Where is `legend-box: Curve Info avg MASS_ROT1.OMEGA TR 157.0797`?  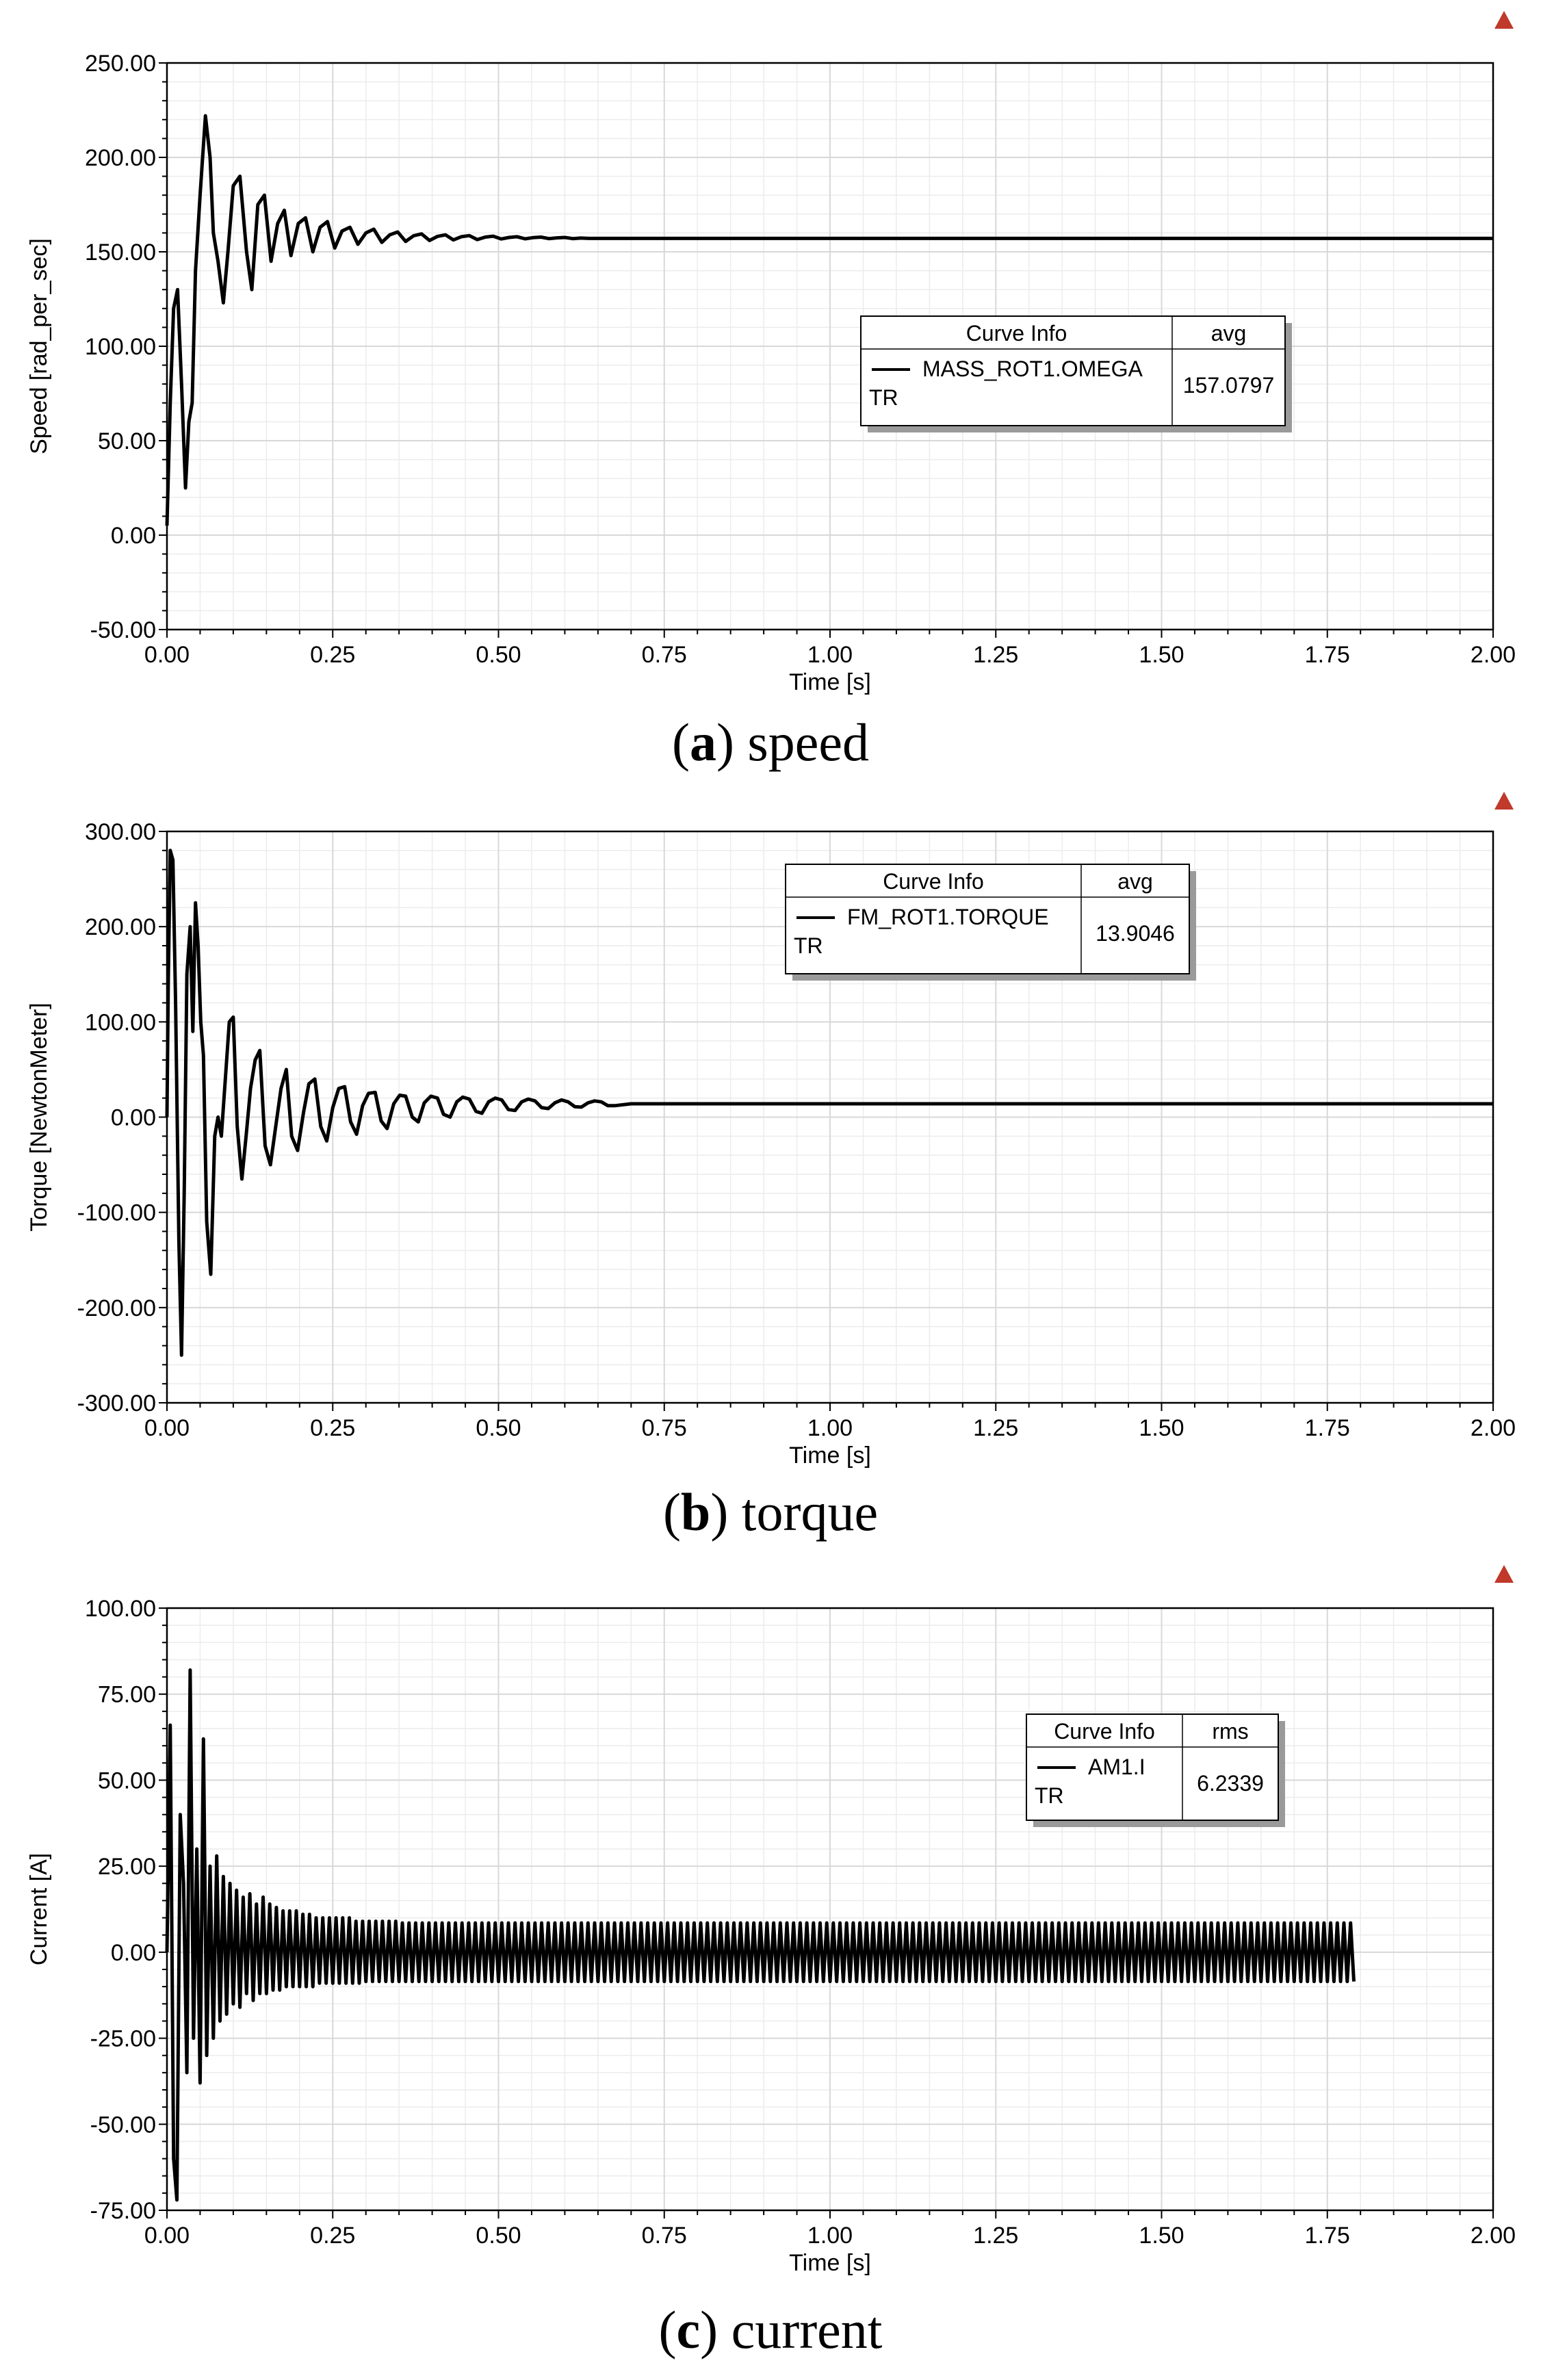 legend-box: Curve Info avg MASS_ROT1.OMEGA TR 157.0797 is located at coordinates (1076, 374).